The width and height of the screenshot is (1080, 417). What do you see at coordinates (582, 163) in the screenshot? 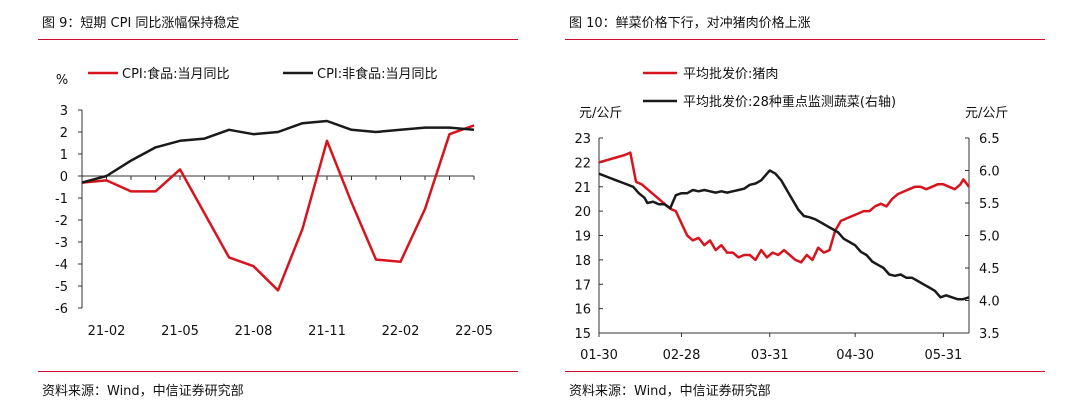
I see `y-tick-label-left: 22` at bounding box center [582, 163].